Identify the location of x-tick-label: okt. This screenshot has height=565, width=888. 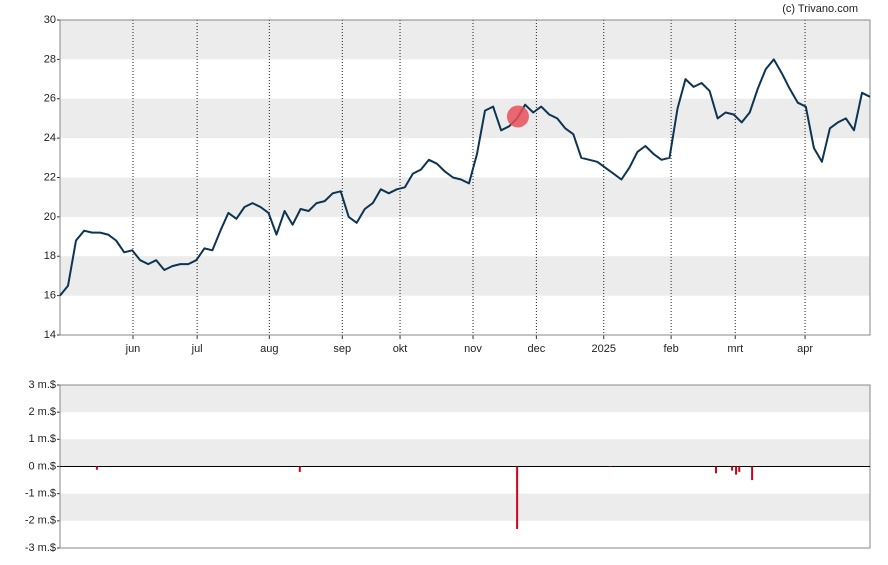
(400, 349).